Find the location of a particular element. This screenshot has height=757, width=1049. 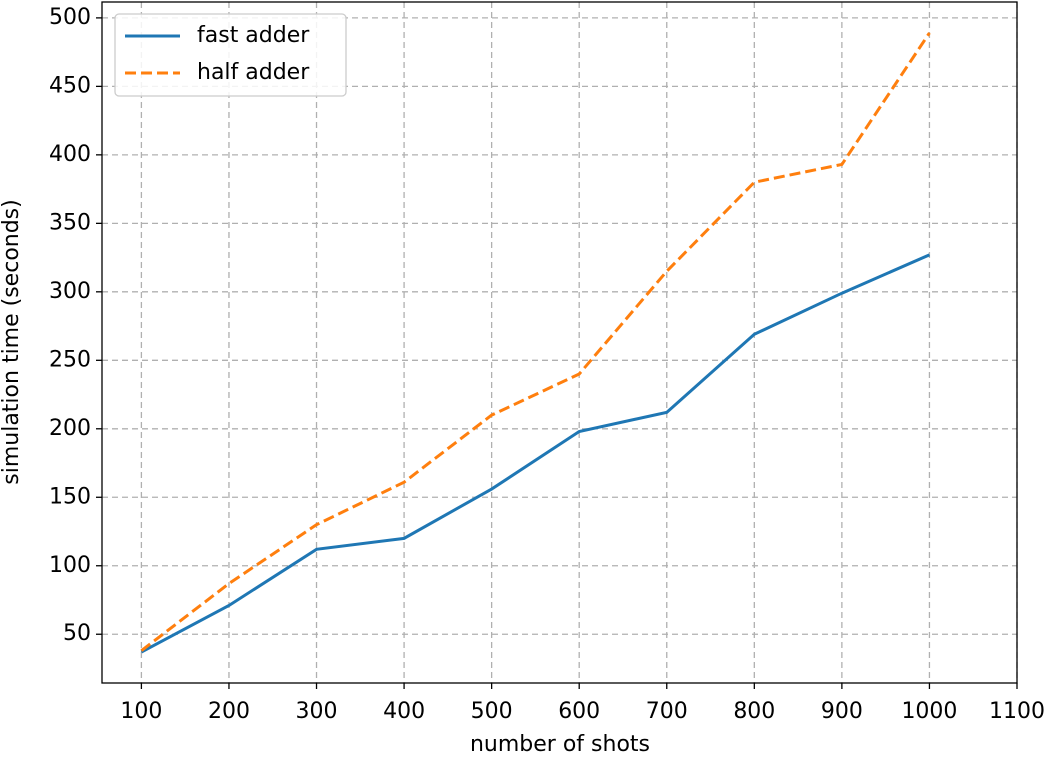

x-axis-label: number of shots is located at coordinates (560, 744).